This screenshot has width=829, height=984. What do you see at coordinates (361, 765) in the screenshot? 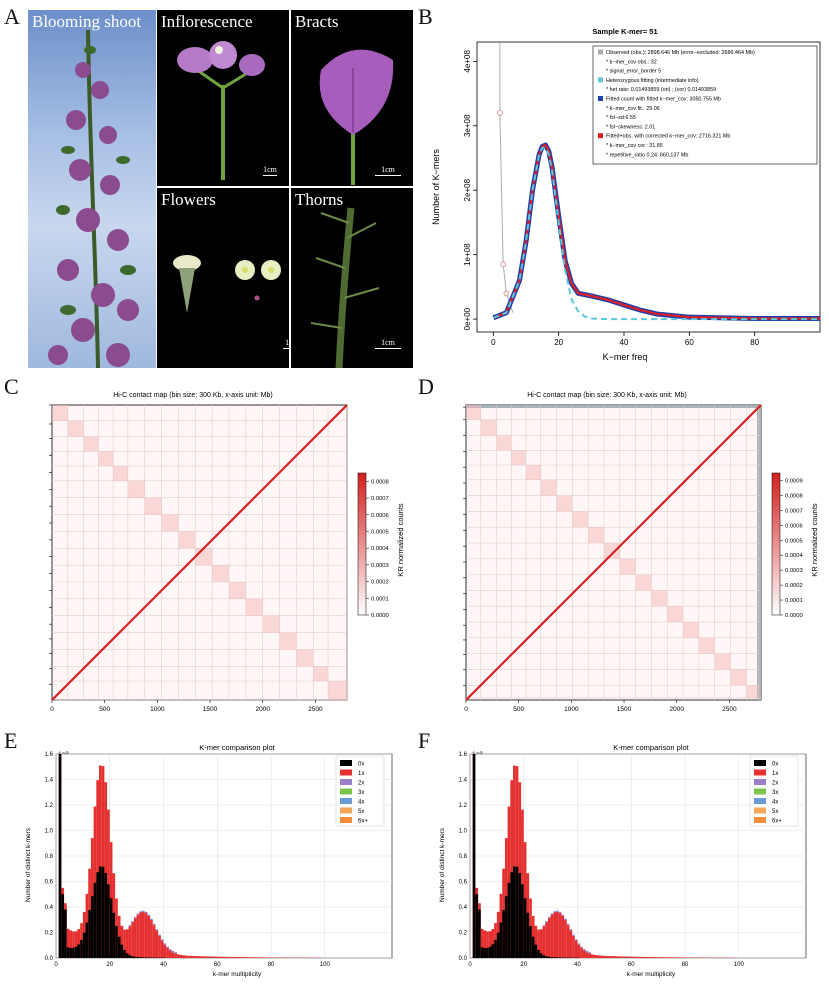
I see `legend-label: 0x` at bounding box center [361, 765].